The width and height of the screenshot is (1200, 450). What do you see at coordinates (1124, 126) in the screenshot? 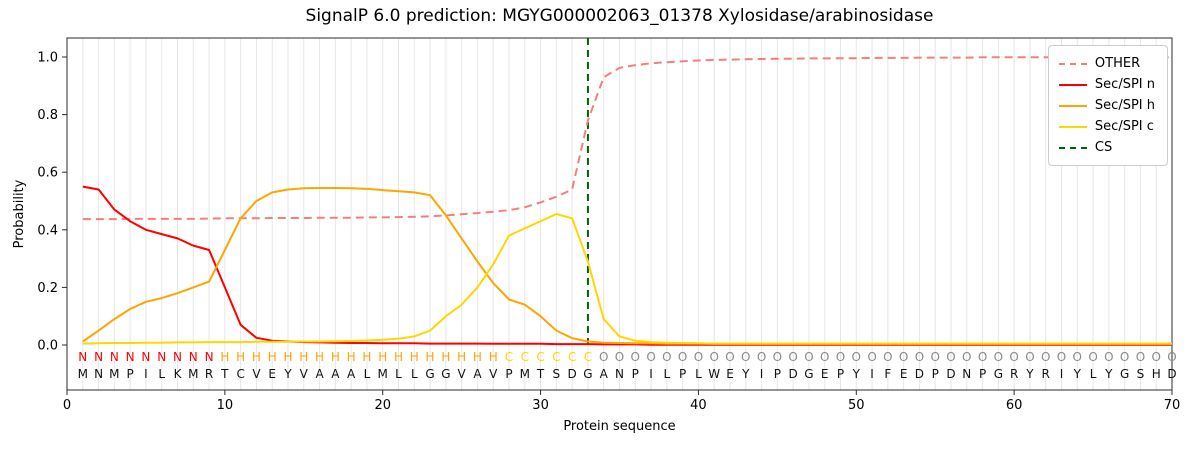
I see `legend-label-sec-spi-c: Sec/SPI c` at bounding box center [1124, 126].